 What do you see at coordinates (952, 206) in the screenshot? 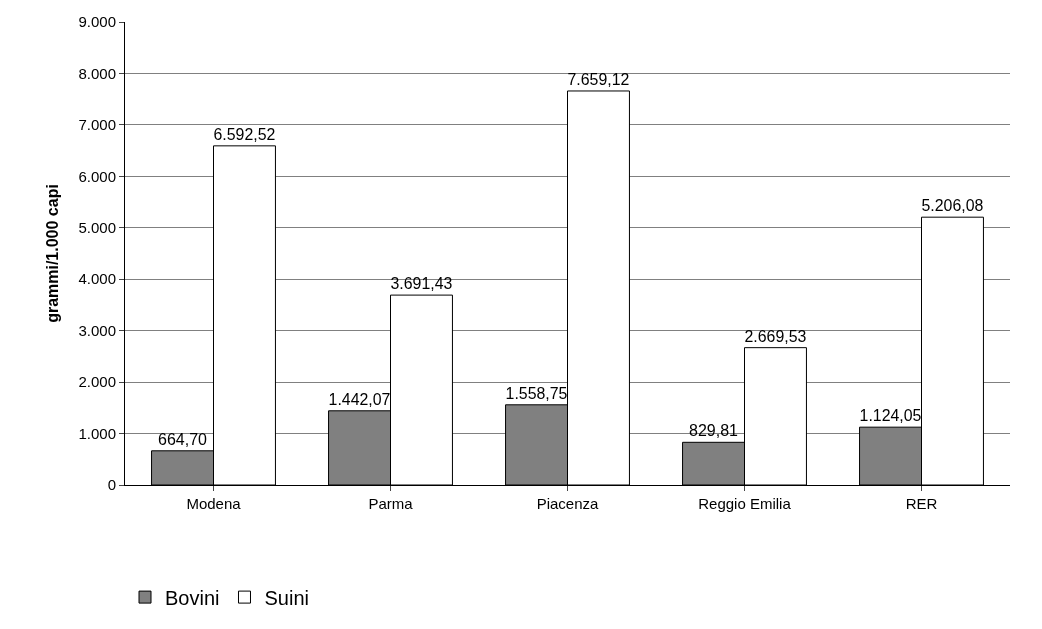
I see `data-label: 5.206,08` at bounding box center [952, 206].